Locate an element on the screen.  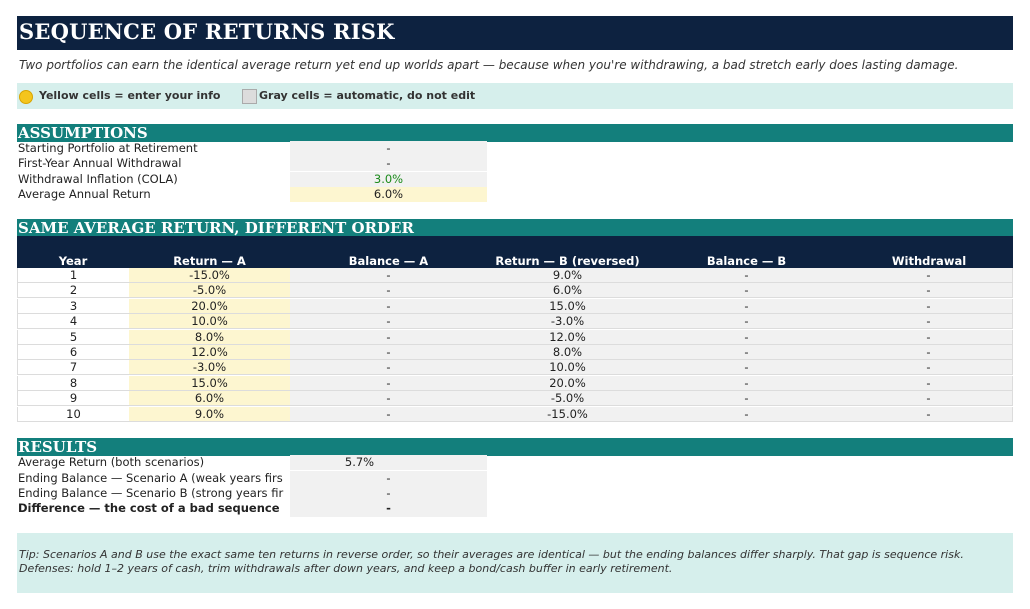
table-row: 5 8.0% -12.0% - - is located at coordinates (515, 337).